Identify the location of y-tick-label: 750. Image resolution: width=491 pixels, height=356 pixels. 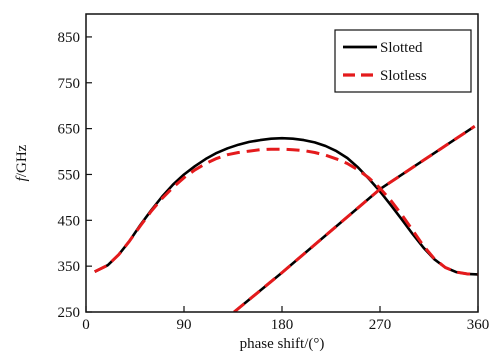
(69, 84).